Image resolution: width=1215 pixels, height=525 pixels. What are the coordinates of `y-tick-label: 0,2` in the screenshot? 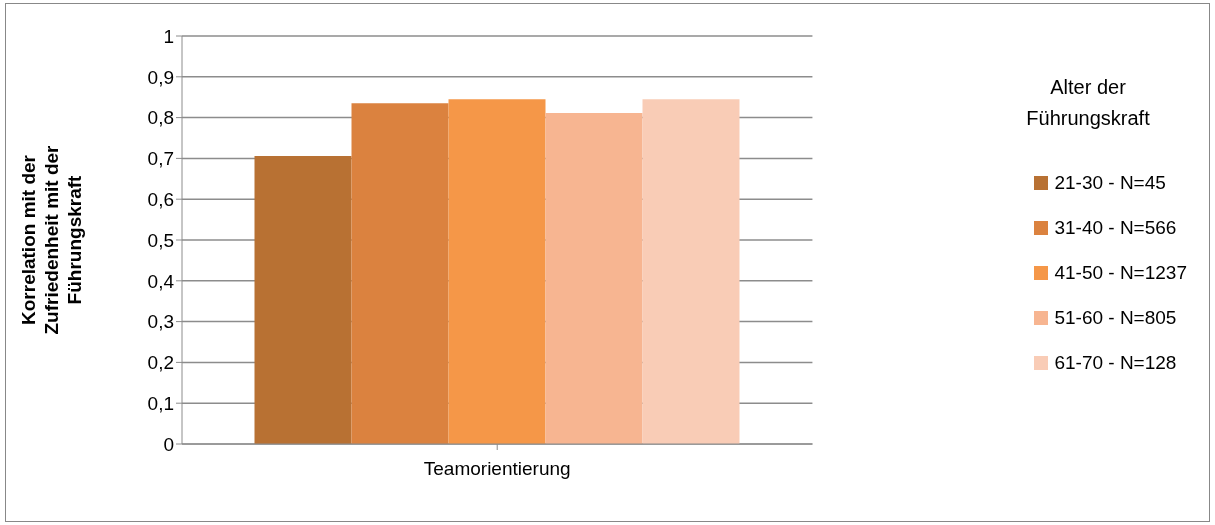 It's located at (160, 363).